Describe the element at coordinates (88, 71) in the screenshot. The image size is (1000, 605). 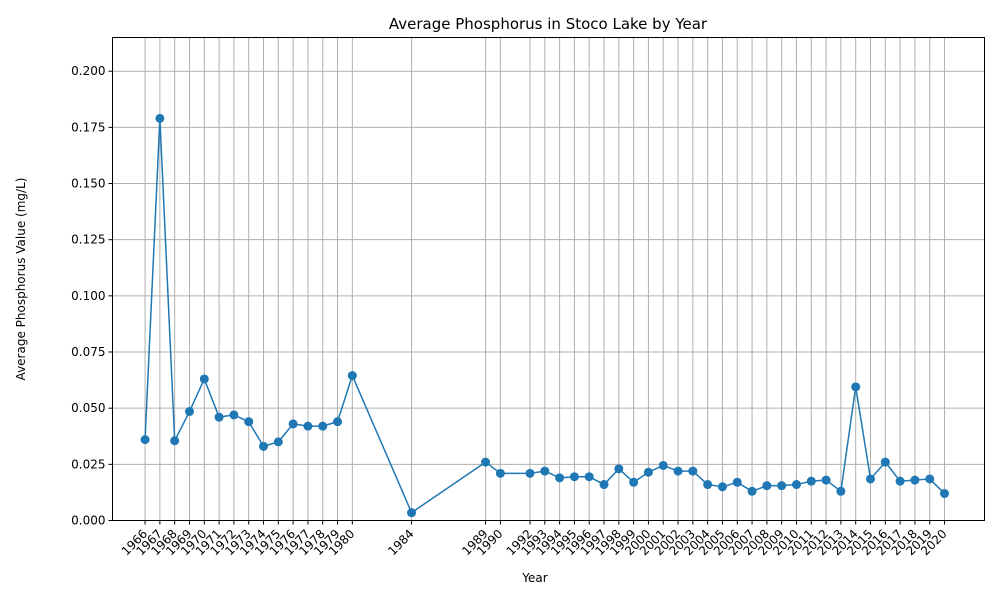
I see `y-tick-label: 0.200` at that location.